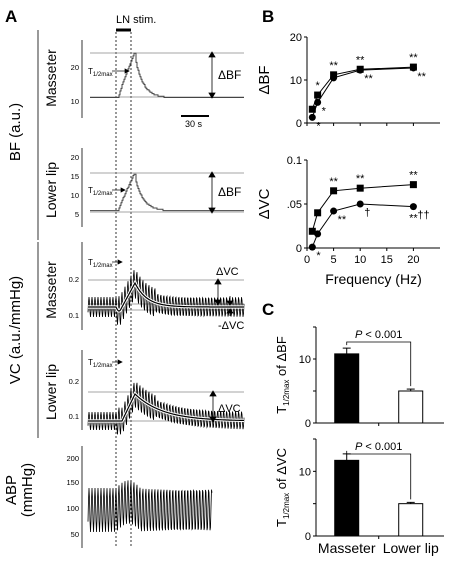 This screenshot has height=562, width=468. Describe the element at coordinates (100, 263) in the screenshot. I see `t-half-label-vc-mass: T1/2max` at that location.